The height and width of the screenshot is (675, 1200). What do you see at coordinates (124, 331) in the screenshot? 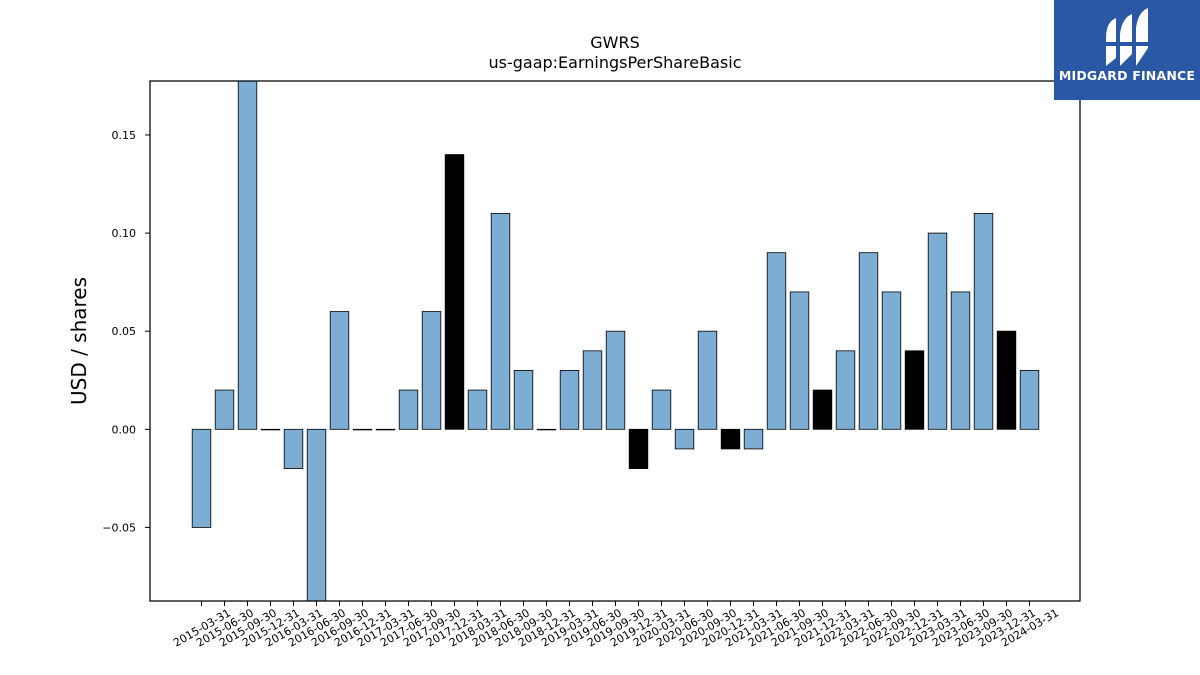
I see `y-tick-label: 0.05` at bounding box center [124, 331].